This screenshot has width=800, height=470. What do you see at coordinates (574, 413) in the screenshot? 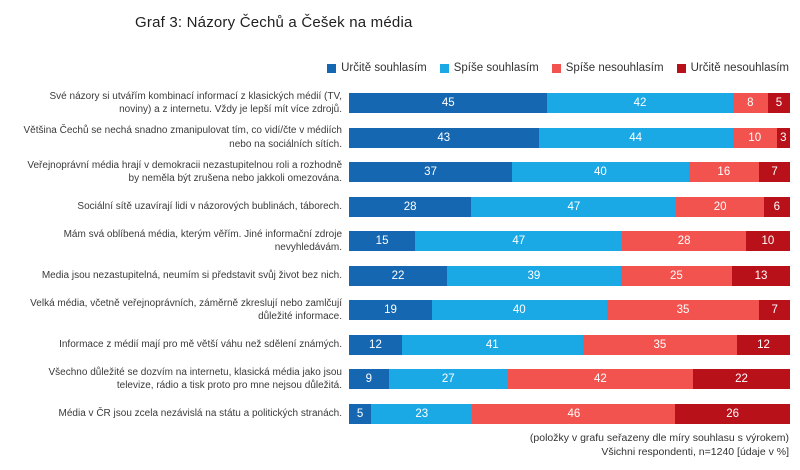
I see `bar-segment: 46` at bounding box center [574, 413].